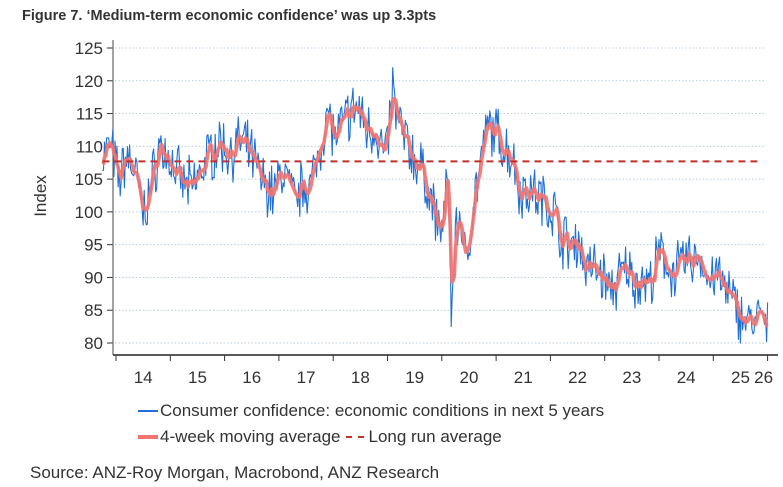 The image size is (783, 487). Describe the element at coordinates (93, 277) in the screenshot. I see `y-tick-label: 90` at that location.